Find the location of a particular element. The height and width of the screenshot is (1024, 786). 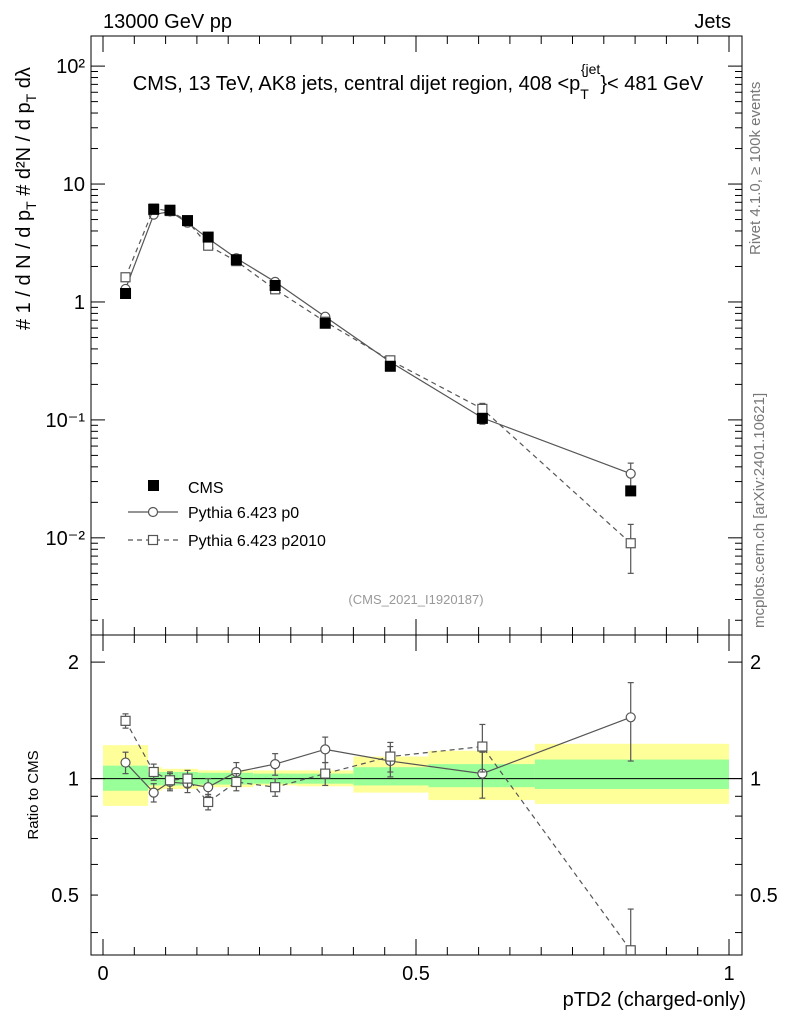

analysis-reference: (CMS_2021_I1920187) is located at coordinates (415, 599).